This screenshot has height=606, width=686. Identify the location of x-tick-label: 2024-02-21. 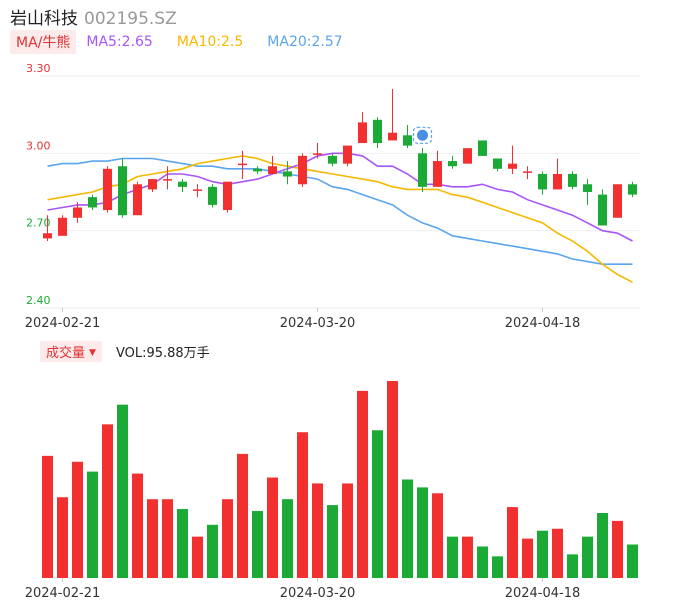
(63, 323).